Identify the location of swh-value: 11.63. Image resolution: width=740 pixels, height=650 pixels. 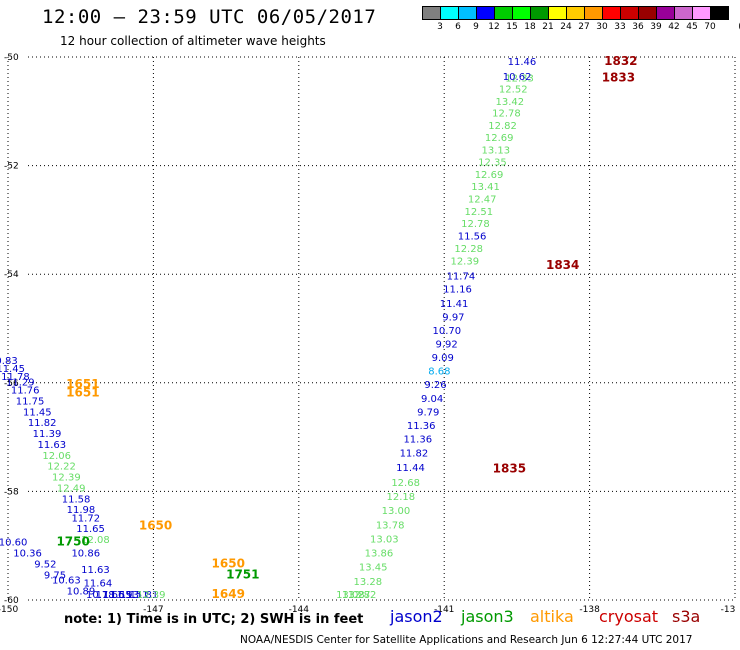
(95, 570).